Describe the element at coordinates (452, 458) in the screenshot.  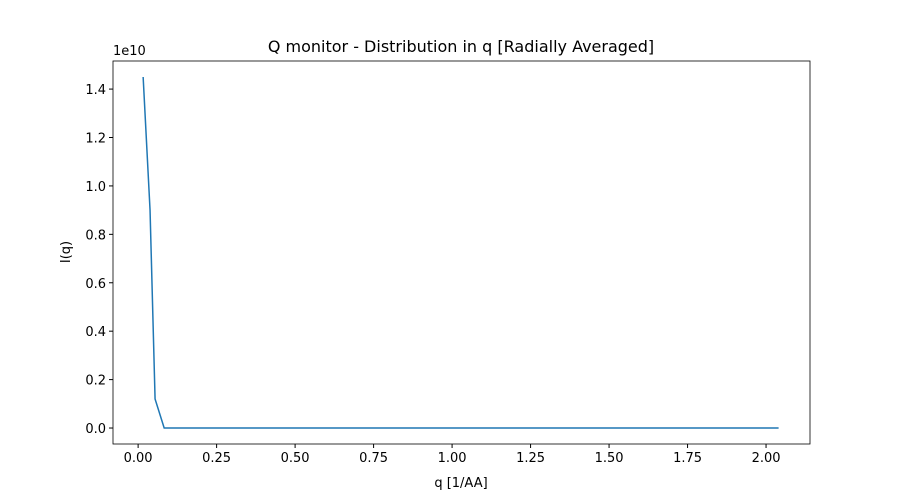
I see `x-tick-label: 1.00` at that location.